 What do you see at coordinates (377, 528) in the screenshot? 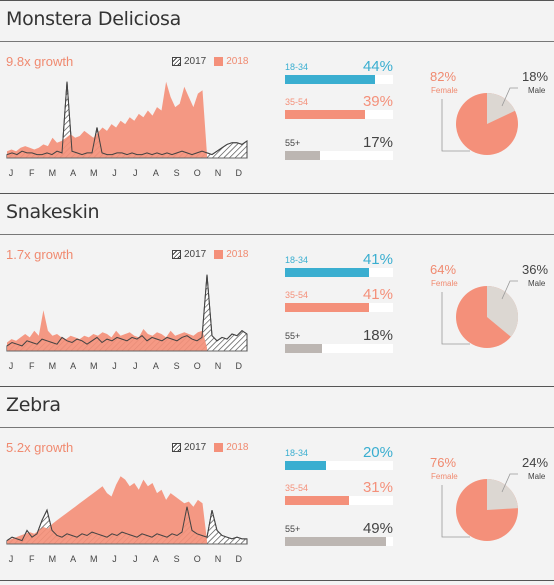
I see `age-group-percent: 49%` at bounding box center [377, 528].